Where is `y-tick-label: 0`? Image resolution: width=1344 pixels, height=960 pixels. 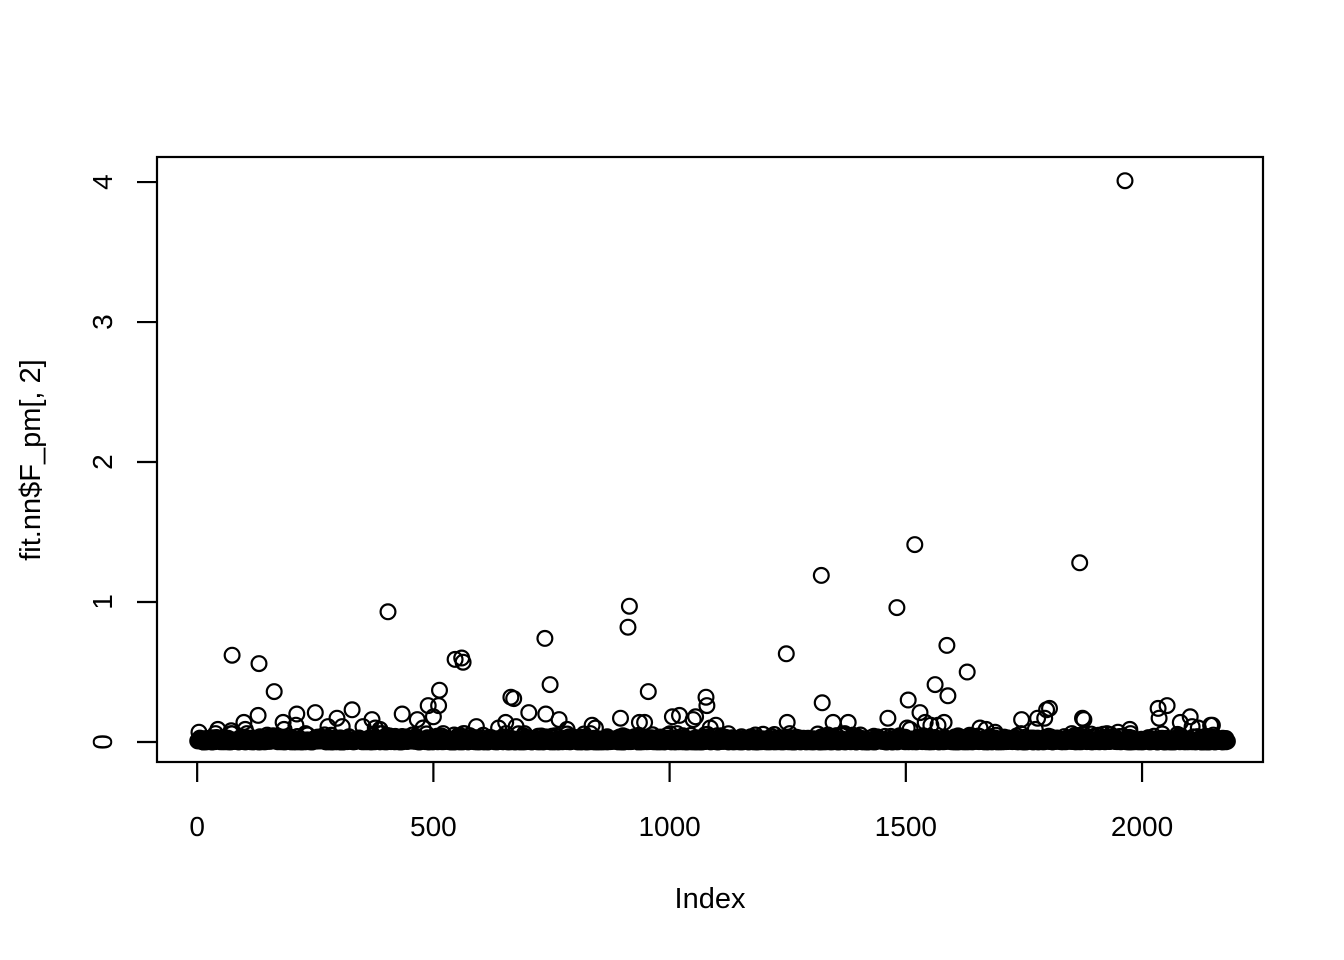
y-tick-label: 0 is located at coordinates (102, 742).